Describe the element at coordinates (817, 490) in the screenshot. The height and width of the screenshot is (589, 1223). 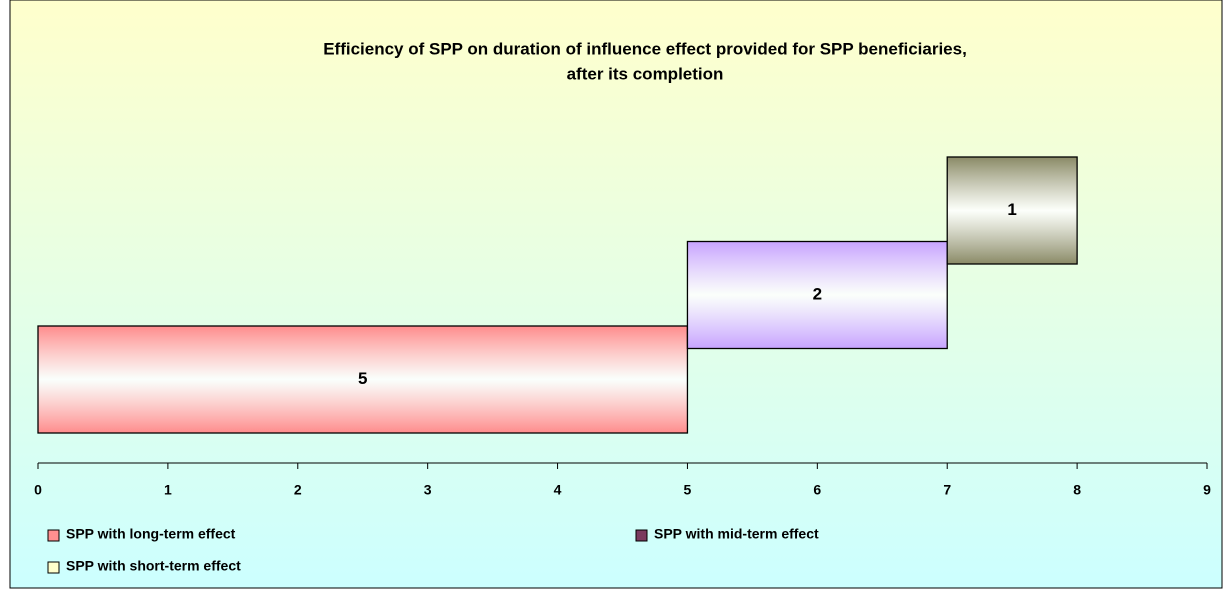
I see `x-tick-label: 6` at that location.